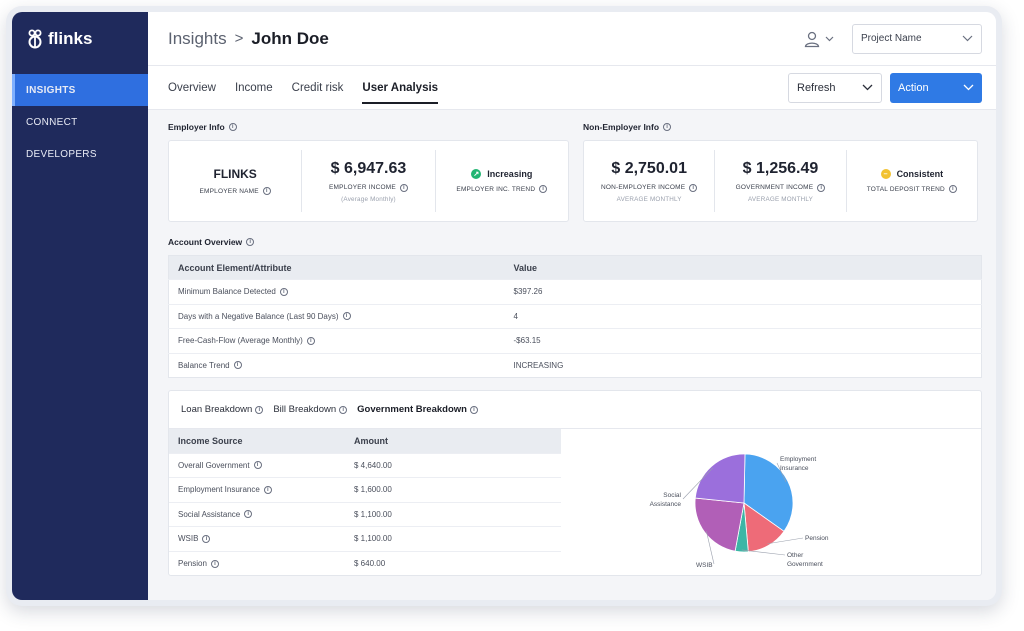 The image size is (1024, 631). Describe the element at coordinates (214, 465) in the screenshot. I see `income-source: Overall Government` at that location.